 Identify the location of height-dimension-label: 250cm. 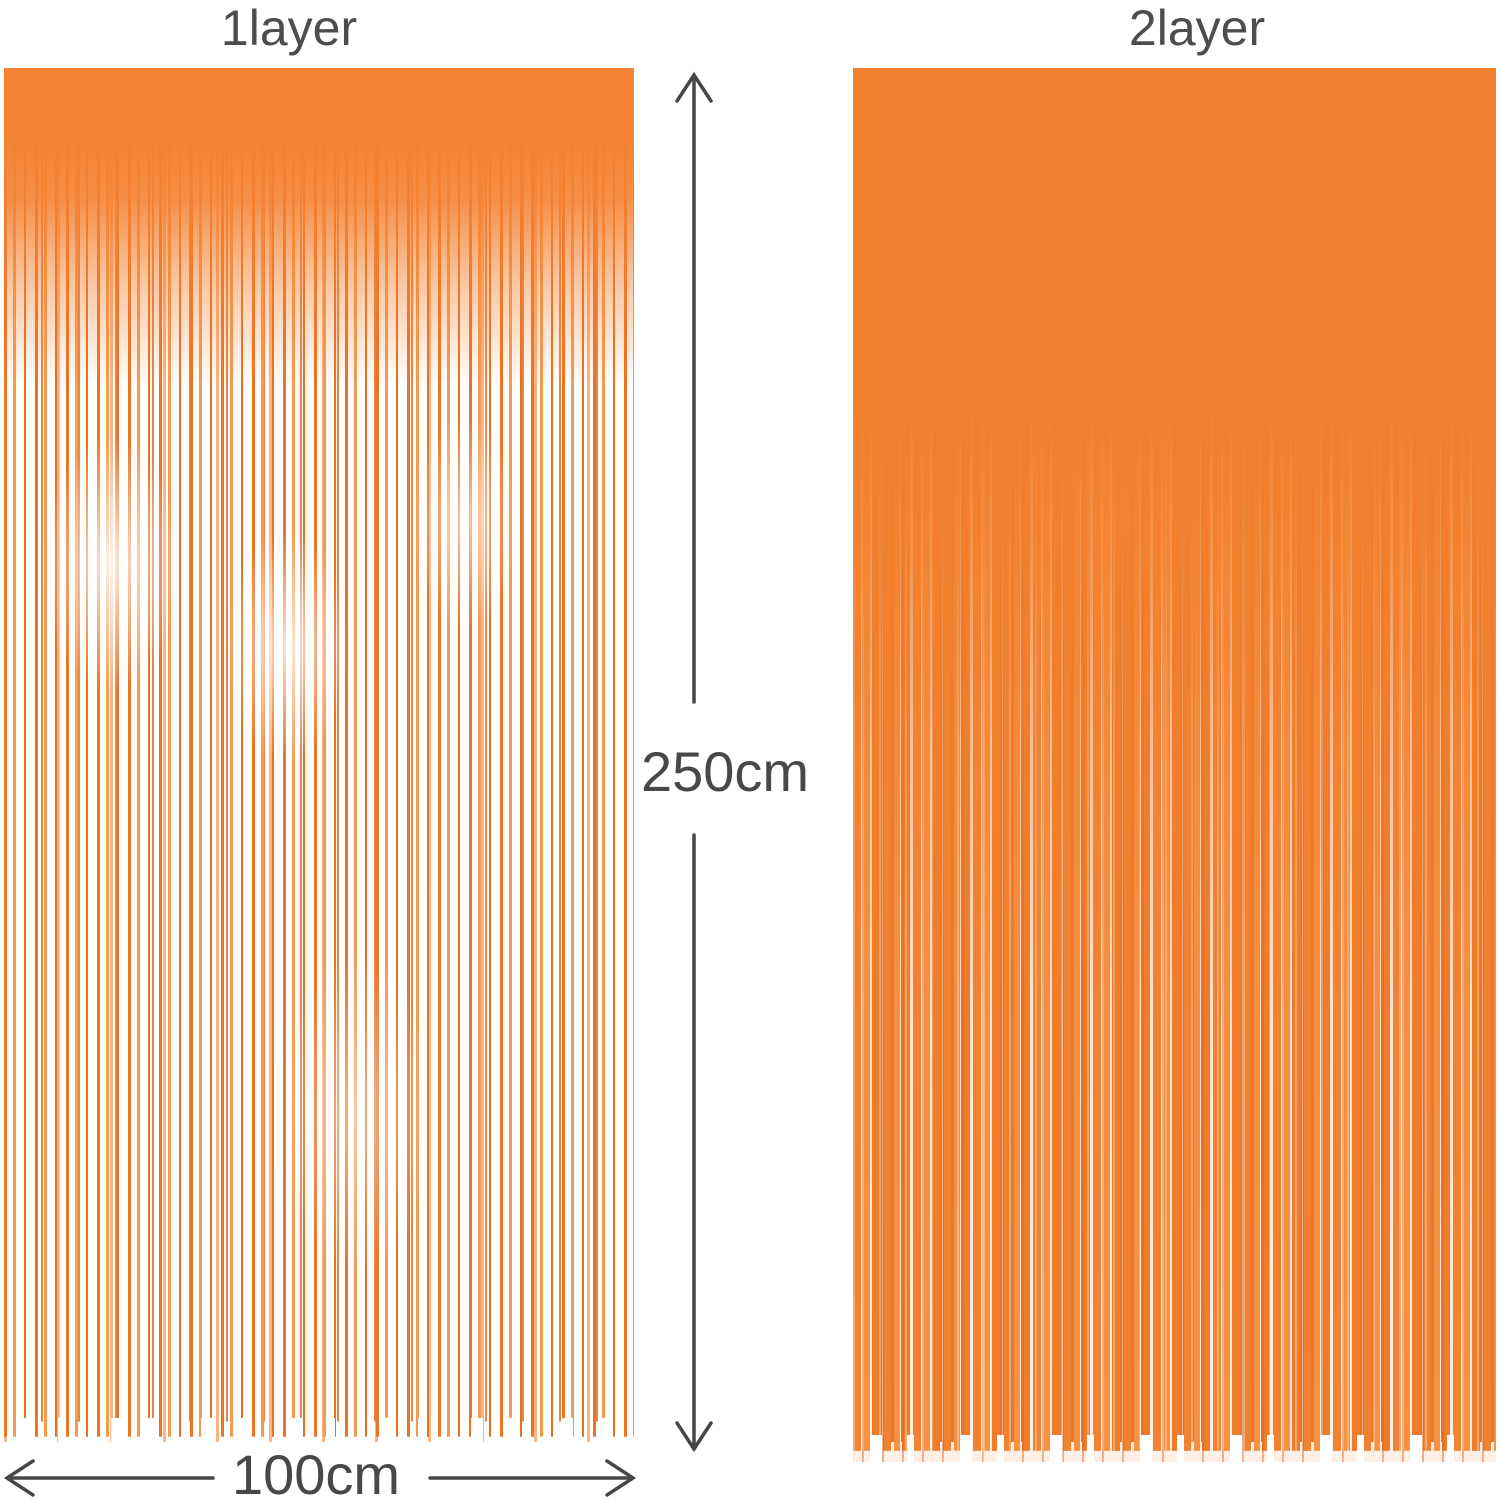
(725, 771).